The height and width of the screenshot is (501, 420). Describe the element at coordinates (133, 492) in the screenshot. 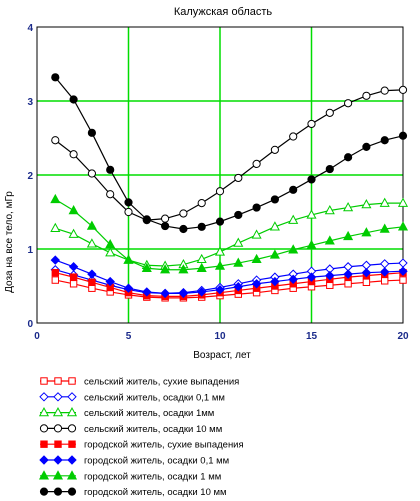

I see `legend-item: городской житель, осадки 10 мм` at that location.